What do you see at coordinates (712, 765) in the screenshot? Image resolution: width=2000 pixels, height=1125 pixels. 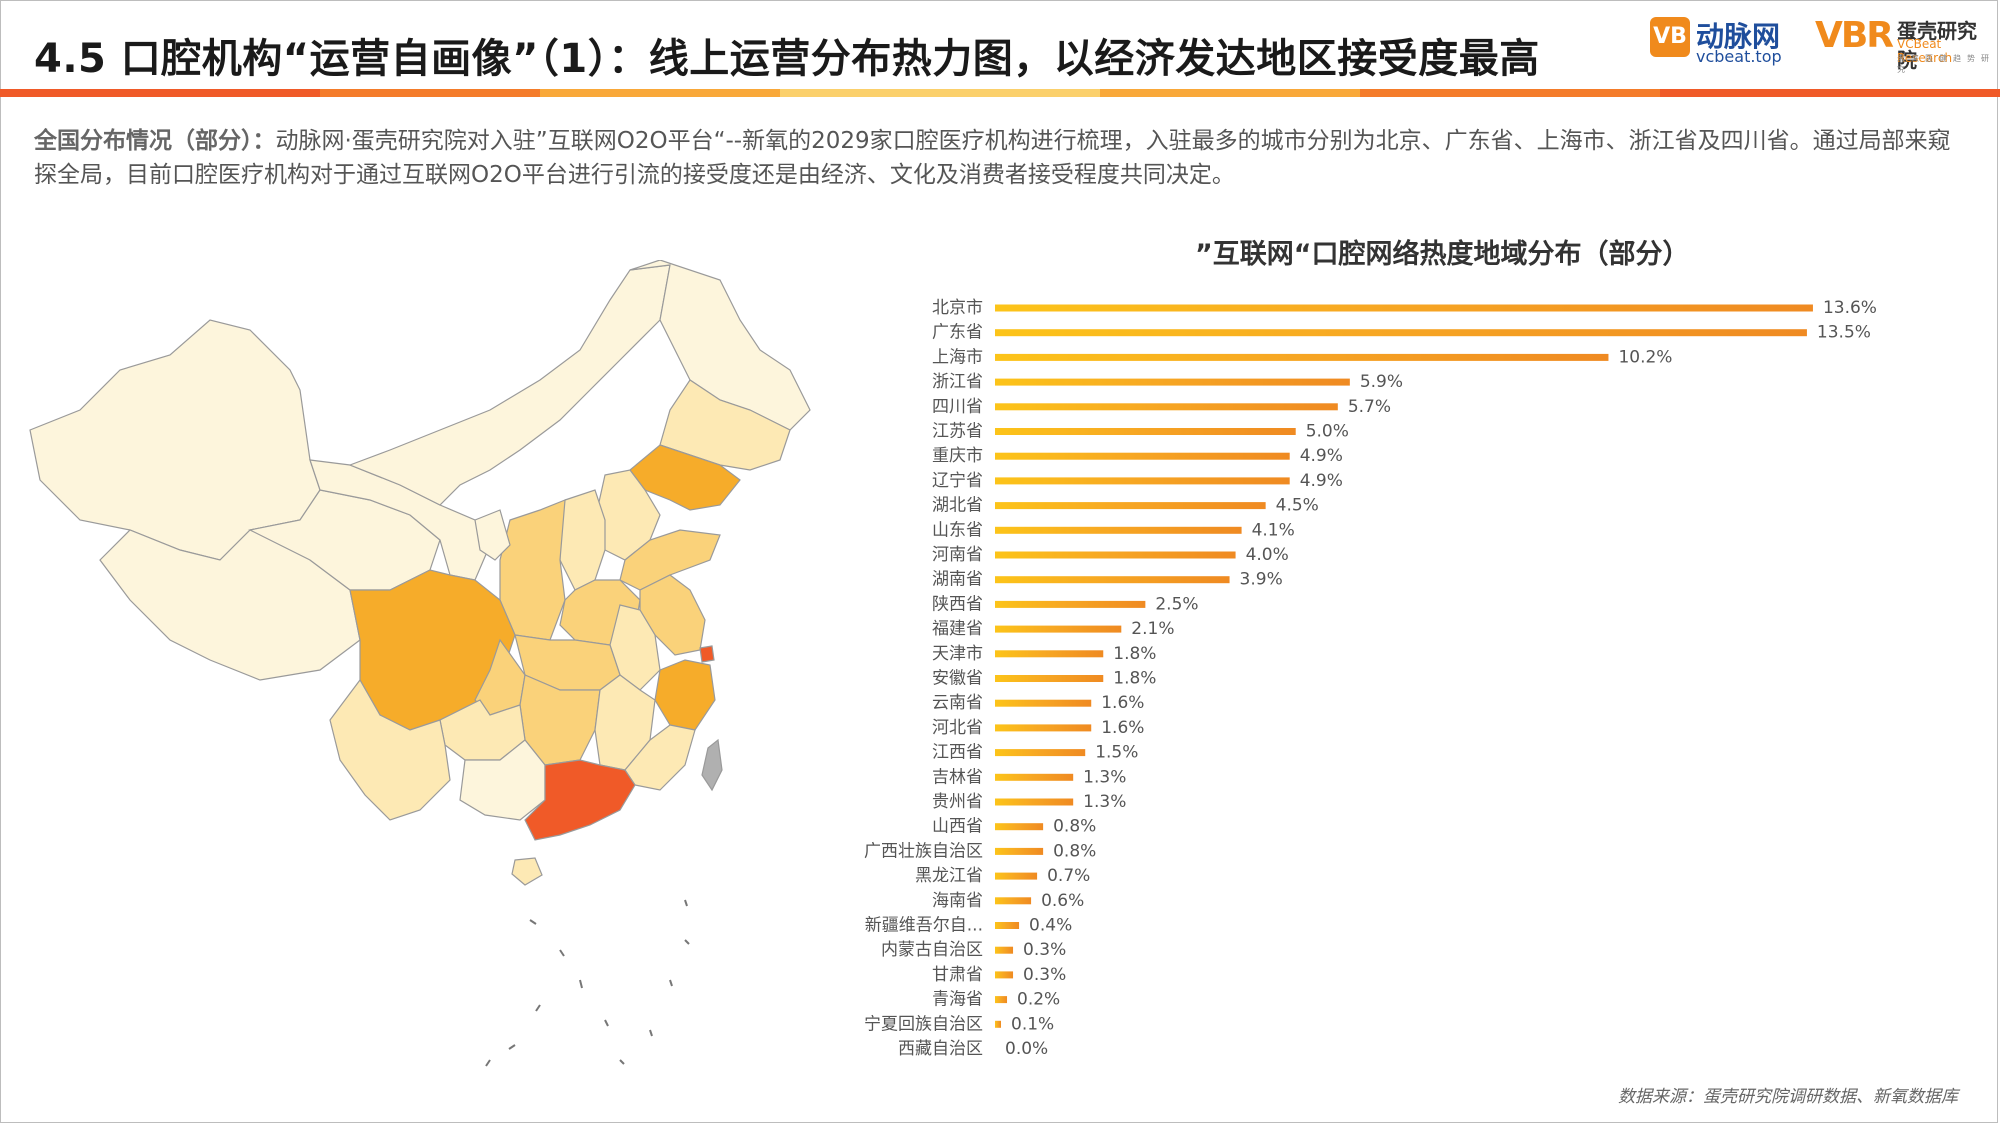 I see `map-region-taiwan` at bounding box center [712, 765].